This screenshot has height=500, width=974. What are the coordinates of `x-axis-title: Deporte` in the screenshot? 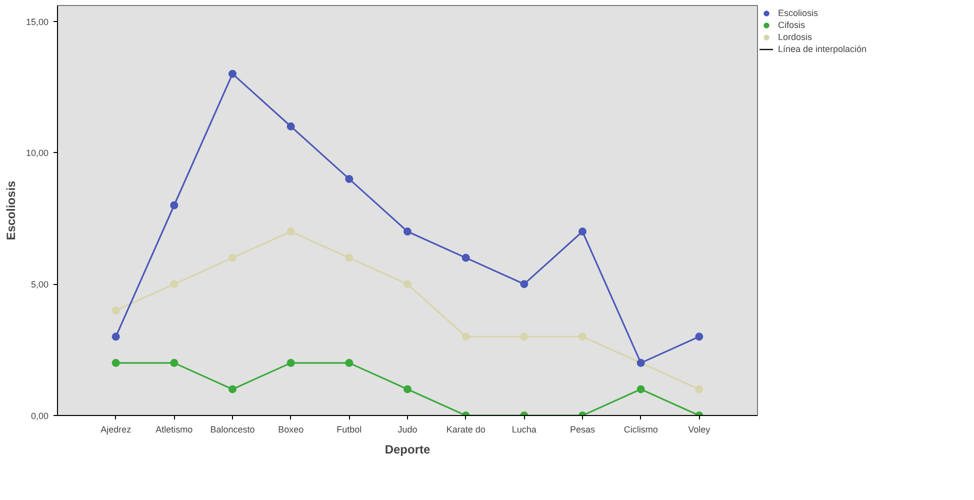 It's located at (407, 449).